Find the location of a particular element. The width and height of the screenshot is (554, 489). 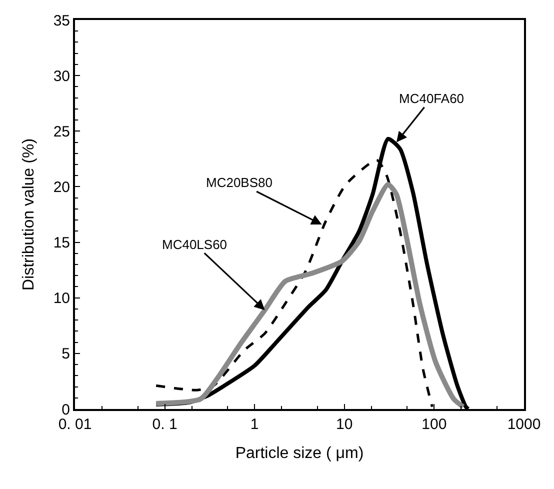

x-tick-label: 0. 1 is located at coordinates (165, 424).